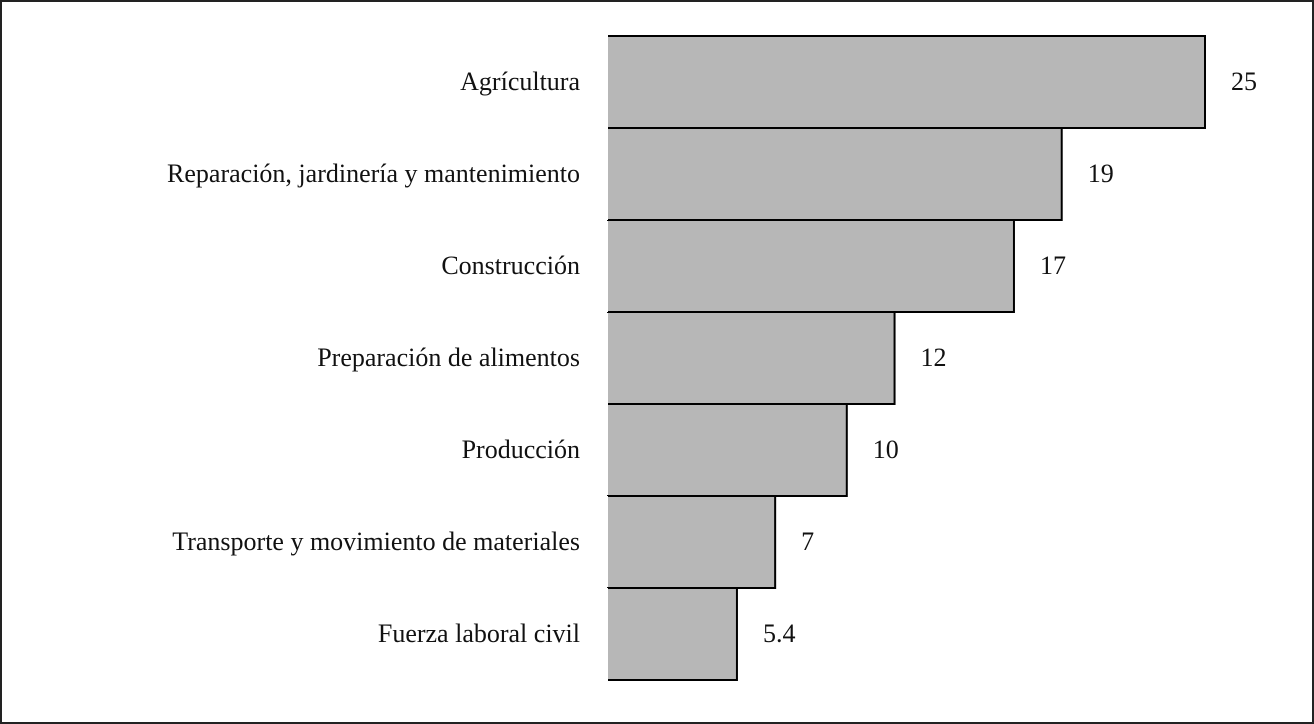  I want to click on category-label: Construcción, so click(510, 265).